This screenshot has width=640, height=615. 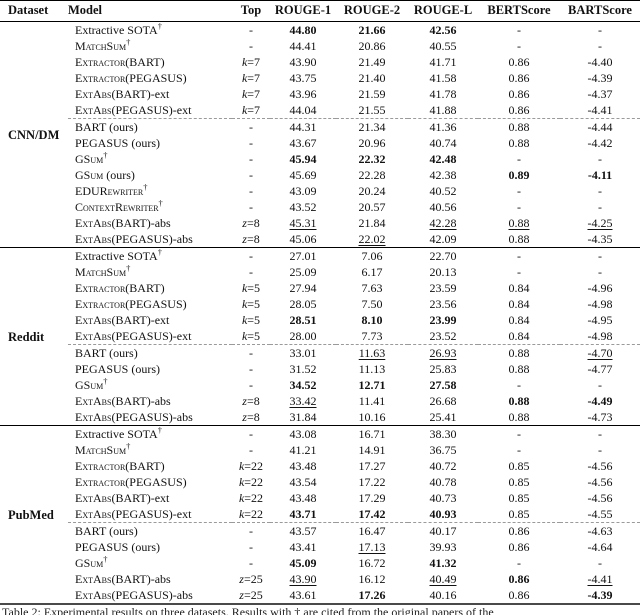 What do you see at coordinates (443, 482) in the screenshot?
I see `metric-cell: 40.78` at bounding box center [443, 482].